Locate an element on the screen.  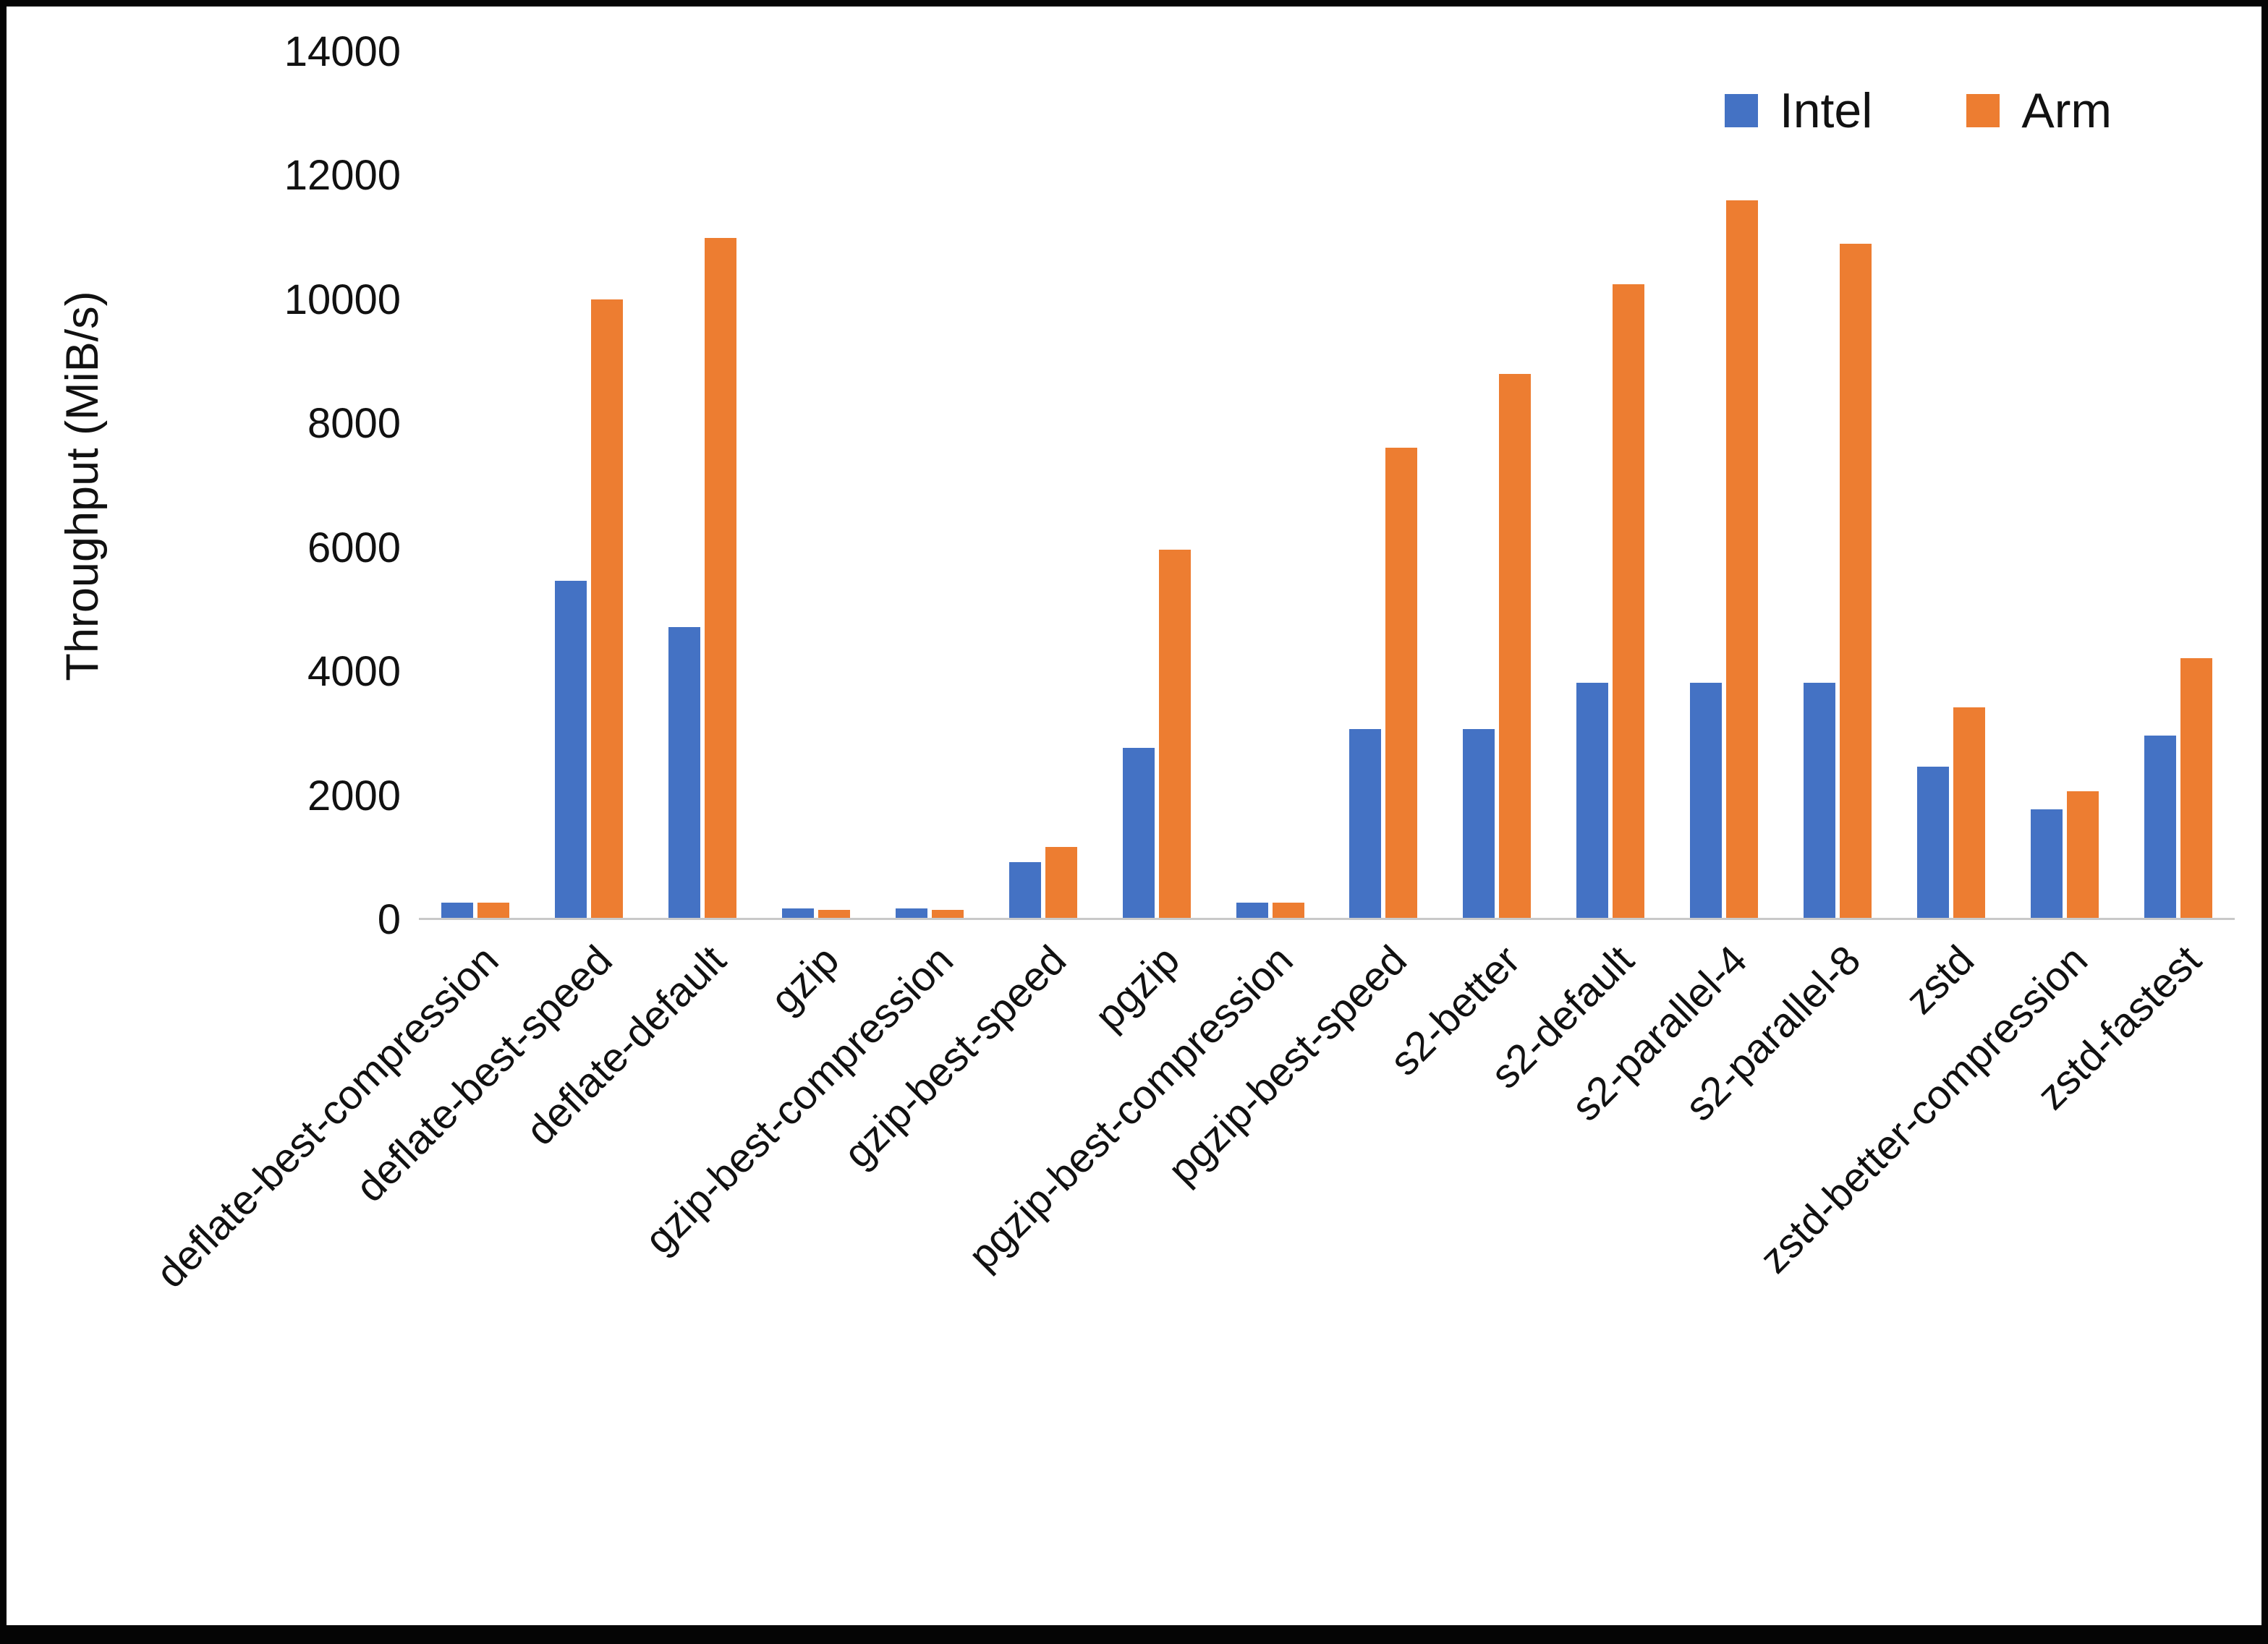
bar-group-zstd-fastest is located at coordinates (2178, 485).